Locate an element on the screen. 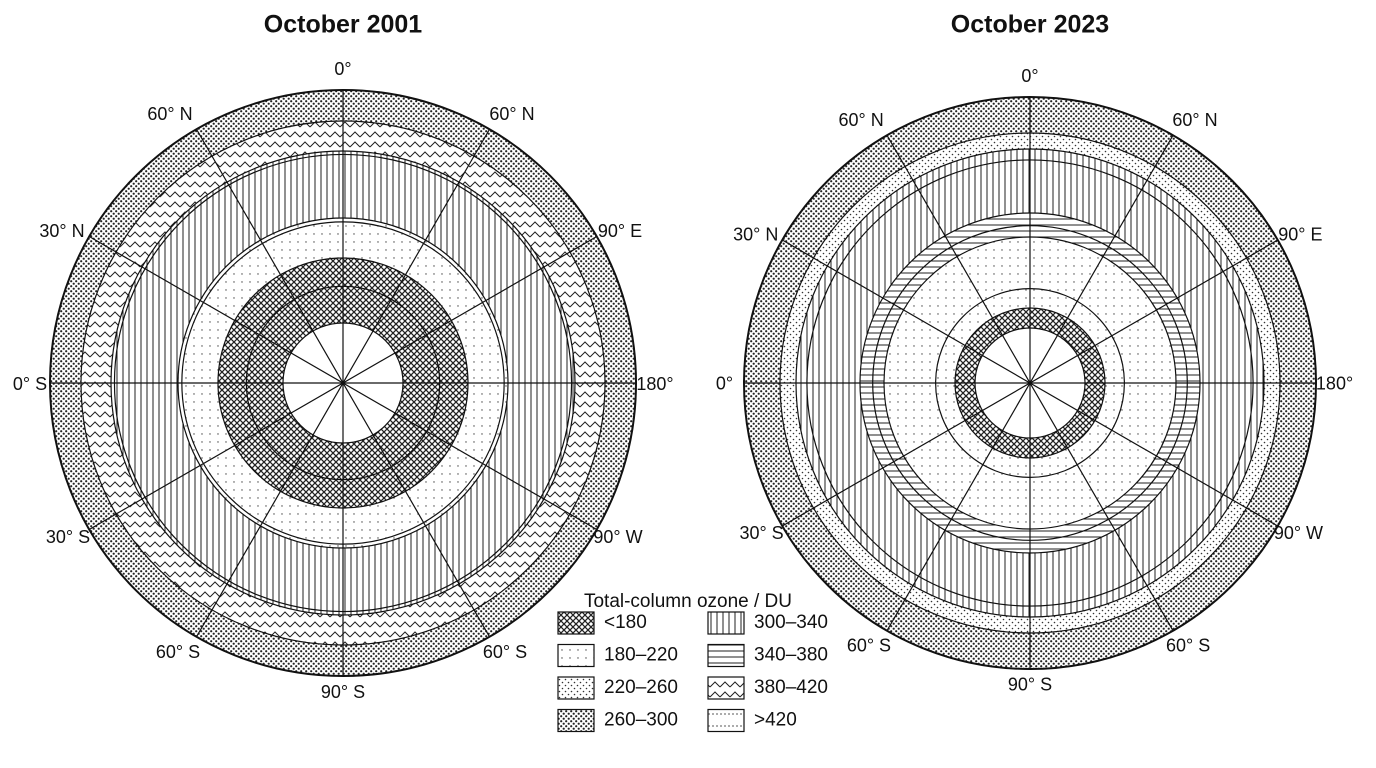 The height and width of the screenshot is (768, 1376). legend-label: 260–300 is located at coordinates (641, 720).